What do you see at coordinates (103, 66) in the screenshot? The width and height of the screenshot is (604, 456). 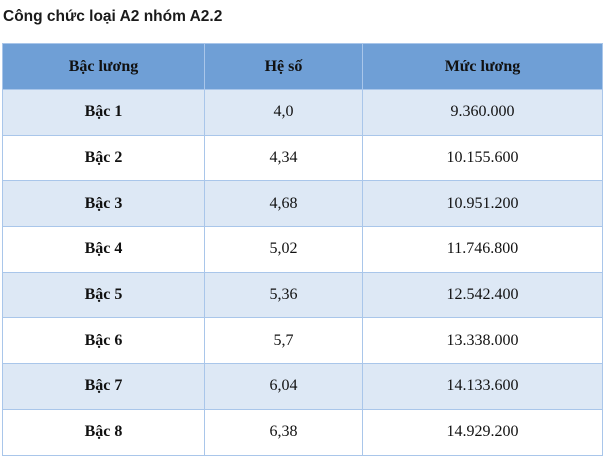 I see `header-cell: Bậc lương` at bounding box center [103, 66].